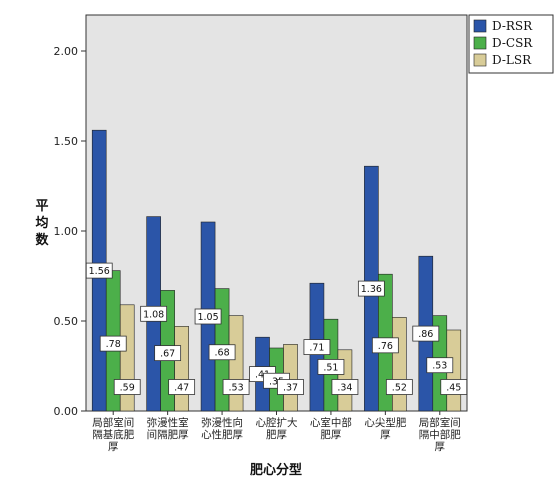 The height and width of the screenshot is (484, 559). I want to click on legend-swatch-d-lsr, so click(480, 60).